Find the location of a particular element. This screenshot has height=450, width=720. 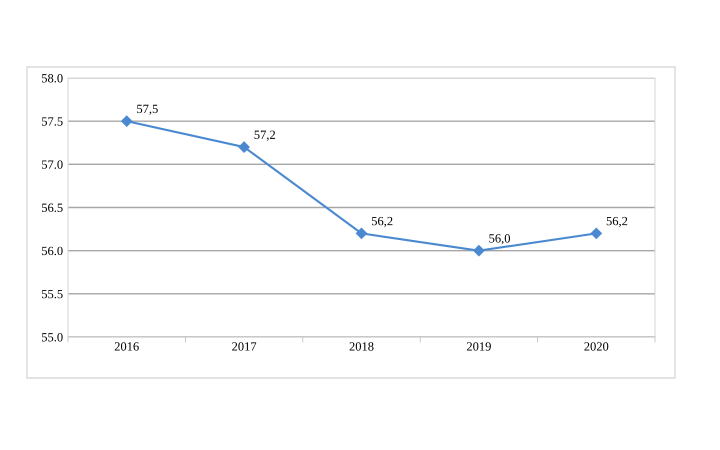

data-label: 57,2 is located at coordinates (265, 135).